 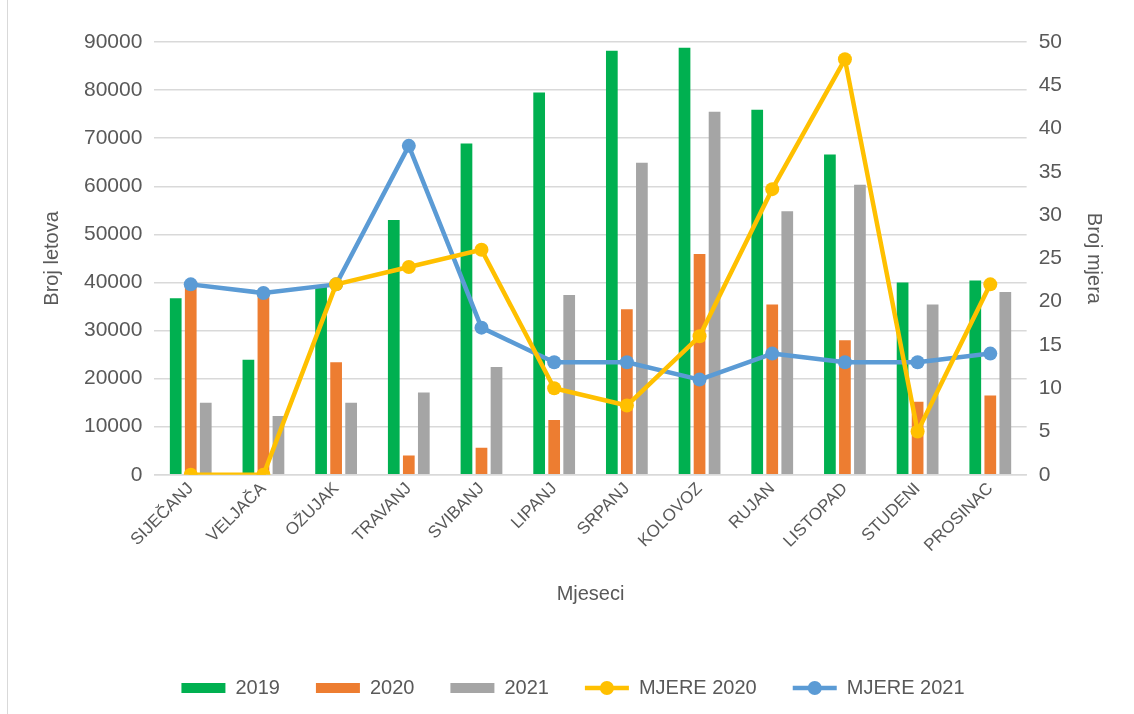 What do you see at coordinates (113, 233) in the screenshot?
I see `y-tick-label: 50000` at bounding box center [113, 233].